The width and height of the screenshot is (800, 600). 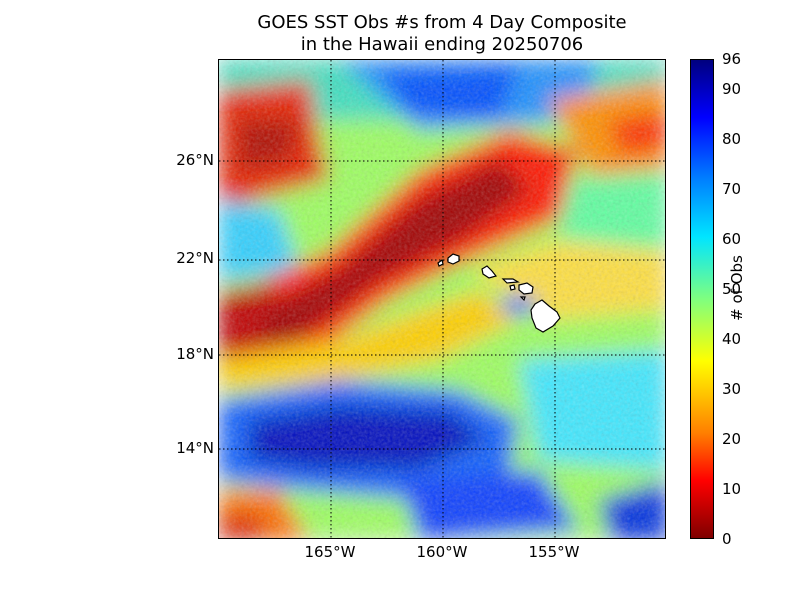 I want to click on cbar-tick-0: 0, so click(x=727, y=539).